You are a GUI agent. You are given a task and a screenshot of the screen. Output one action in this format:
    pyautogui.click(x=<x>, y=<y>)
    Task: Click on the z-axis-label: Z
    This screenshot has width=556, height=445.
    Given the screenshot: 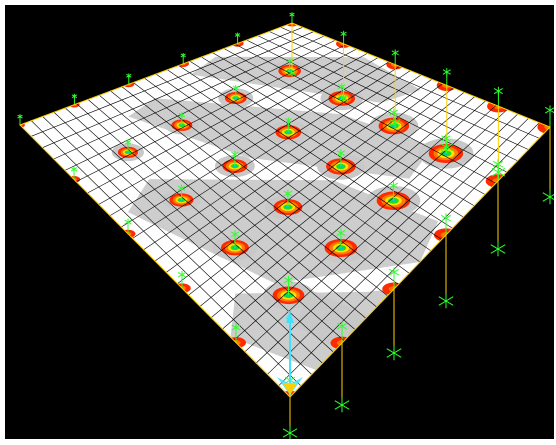 What is the action you would take?
    pyautogui.click(x=288, y=315)
    